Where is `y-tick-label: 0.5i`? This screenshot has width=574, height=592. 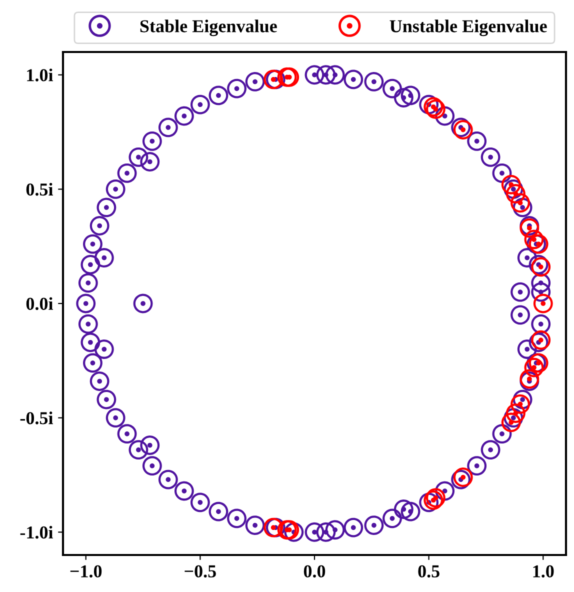 y-tick-label: 0.5i is located at coordinates (40, 189).